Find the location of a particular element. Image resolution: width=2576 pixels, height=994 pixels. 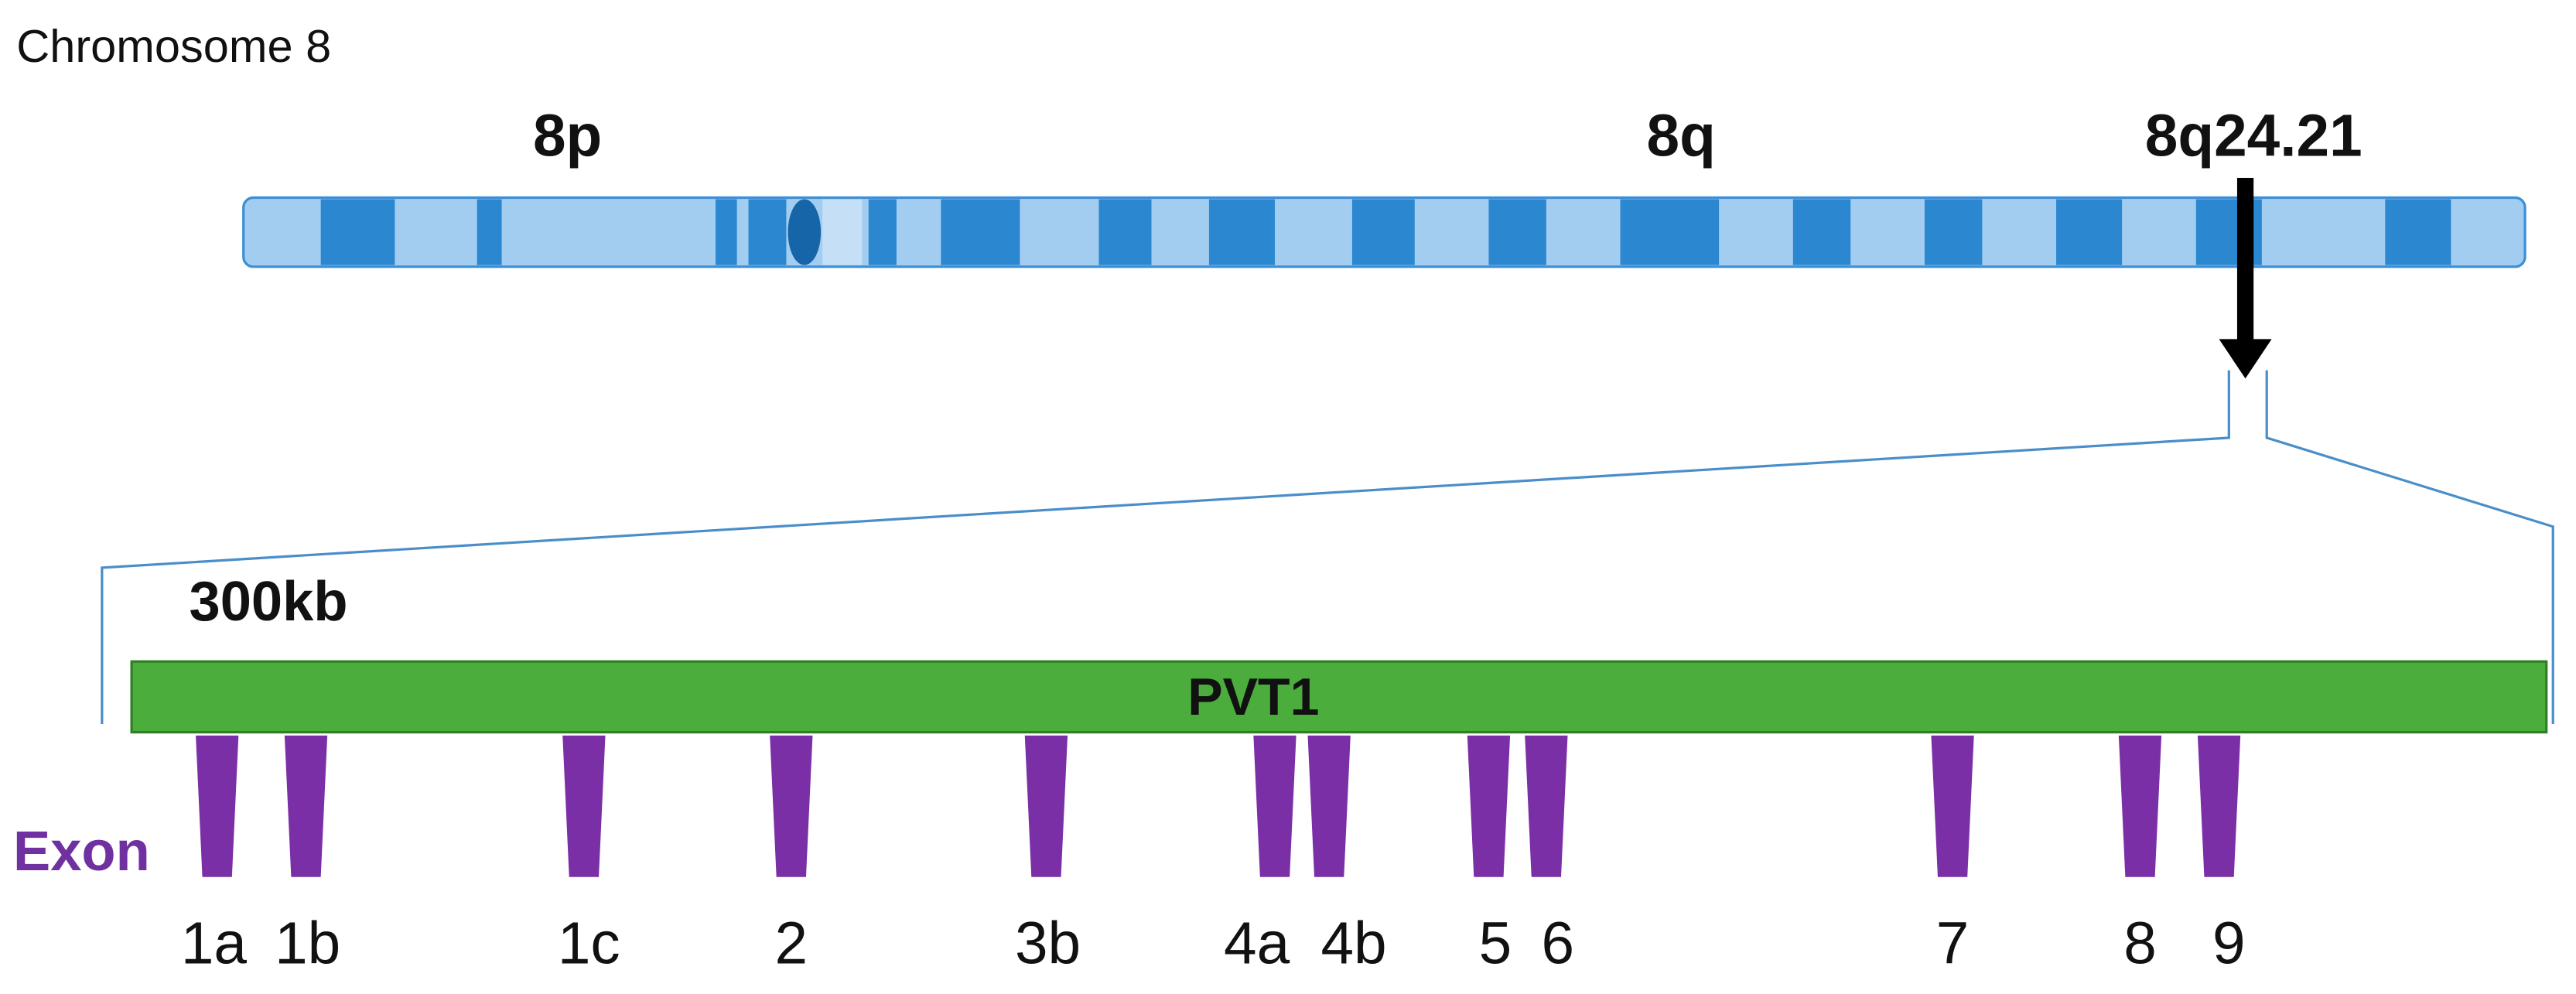

exon-name: 6 is located at coordinates (1557, 943).